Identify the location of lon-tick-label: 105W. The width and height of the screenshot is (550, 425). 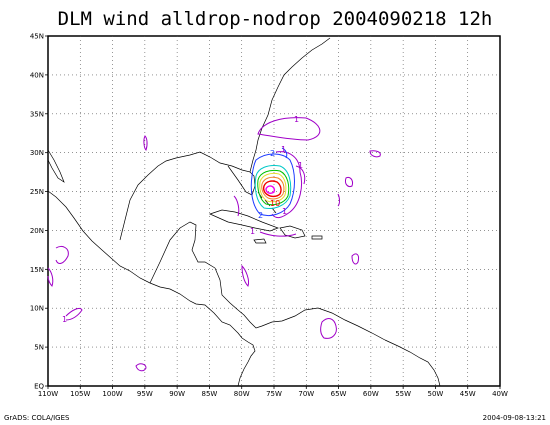
(80, 394).